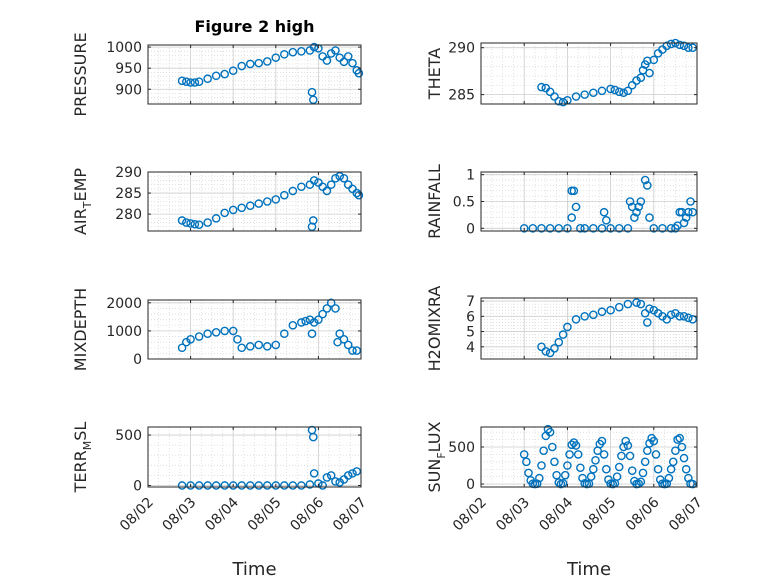 The height and width of the screenshot is (583, 778). I want to click on chart-title: Figure 2 high, so click(255, 26).